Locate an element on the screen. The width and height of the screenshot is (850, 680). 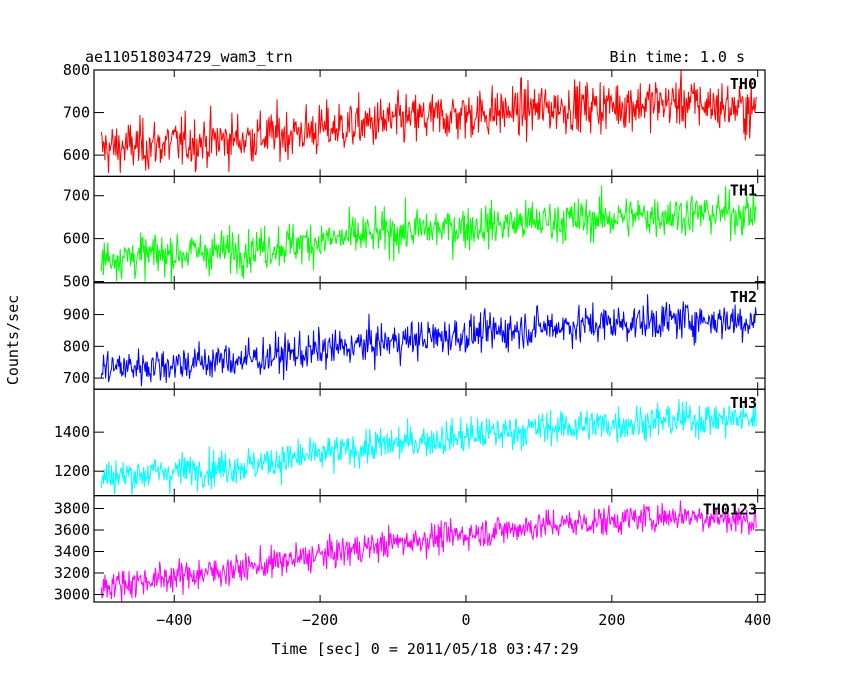
x-tick-label: −400 is located at coordinates (174, 620).